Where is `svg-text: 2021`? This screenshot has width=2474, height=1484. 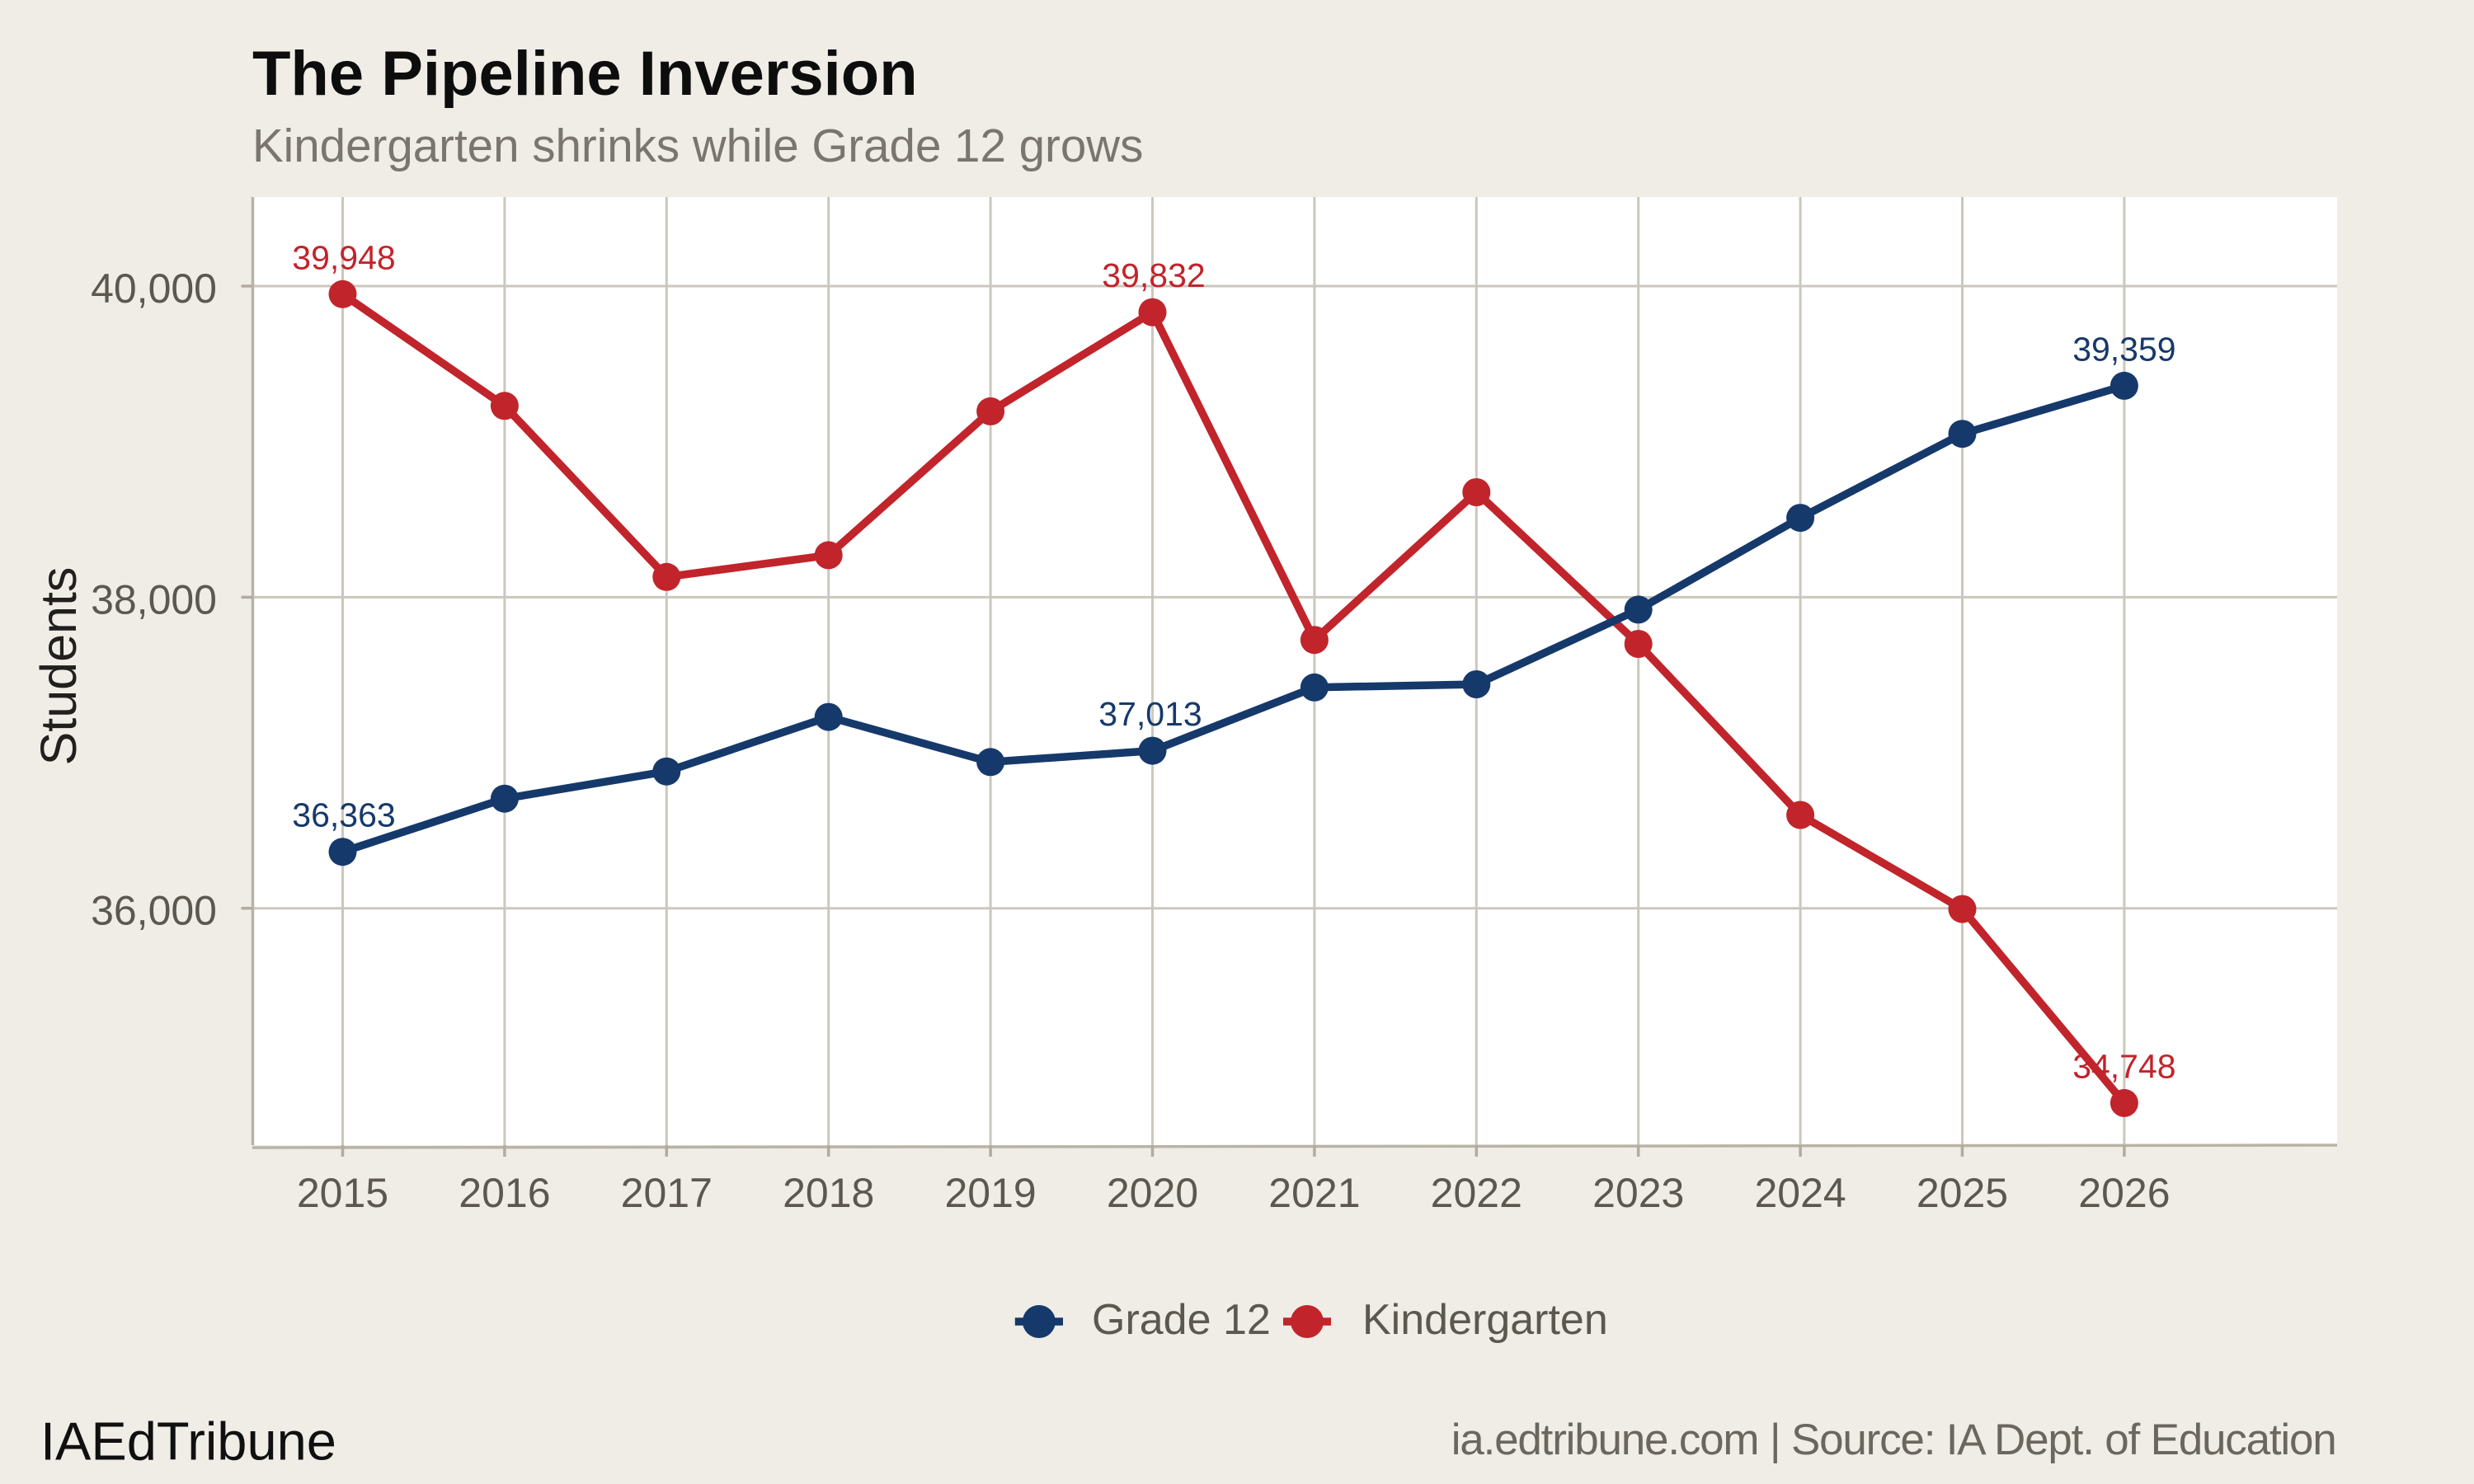 svg-text: 2021 is located at coordinates (1314, 1193).